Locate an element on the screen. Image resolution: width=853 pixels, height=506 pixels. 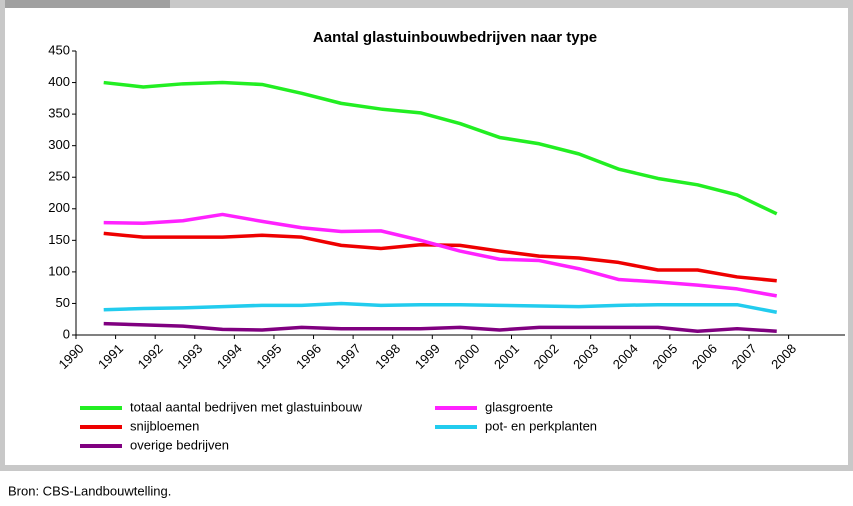
legend-label: pot- en perkplanten is located at coordinates (541, 425).